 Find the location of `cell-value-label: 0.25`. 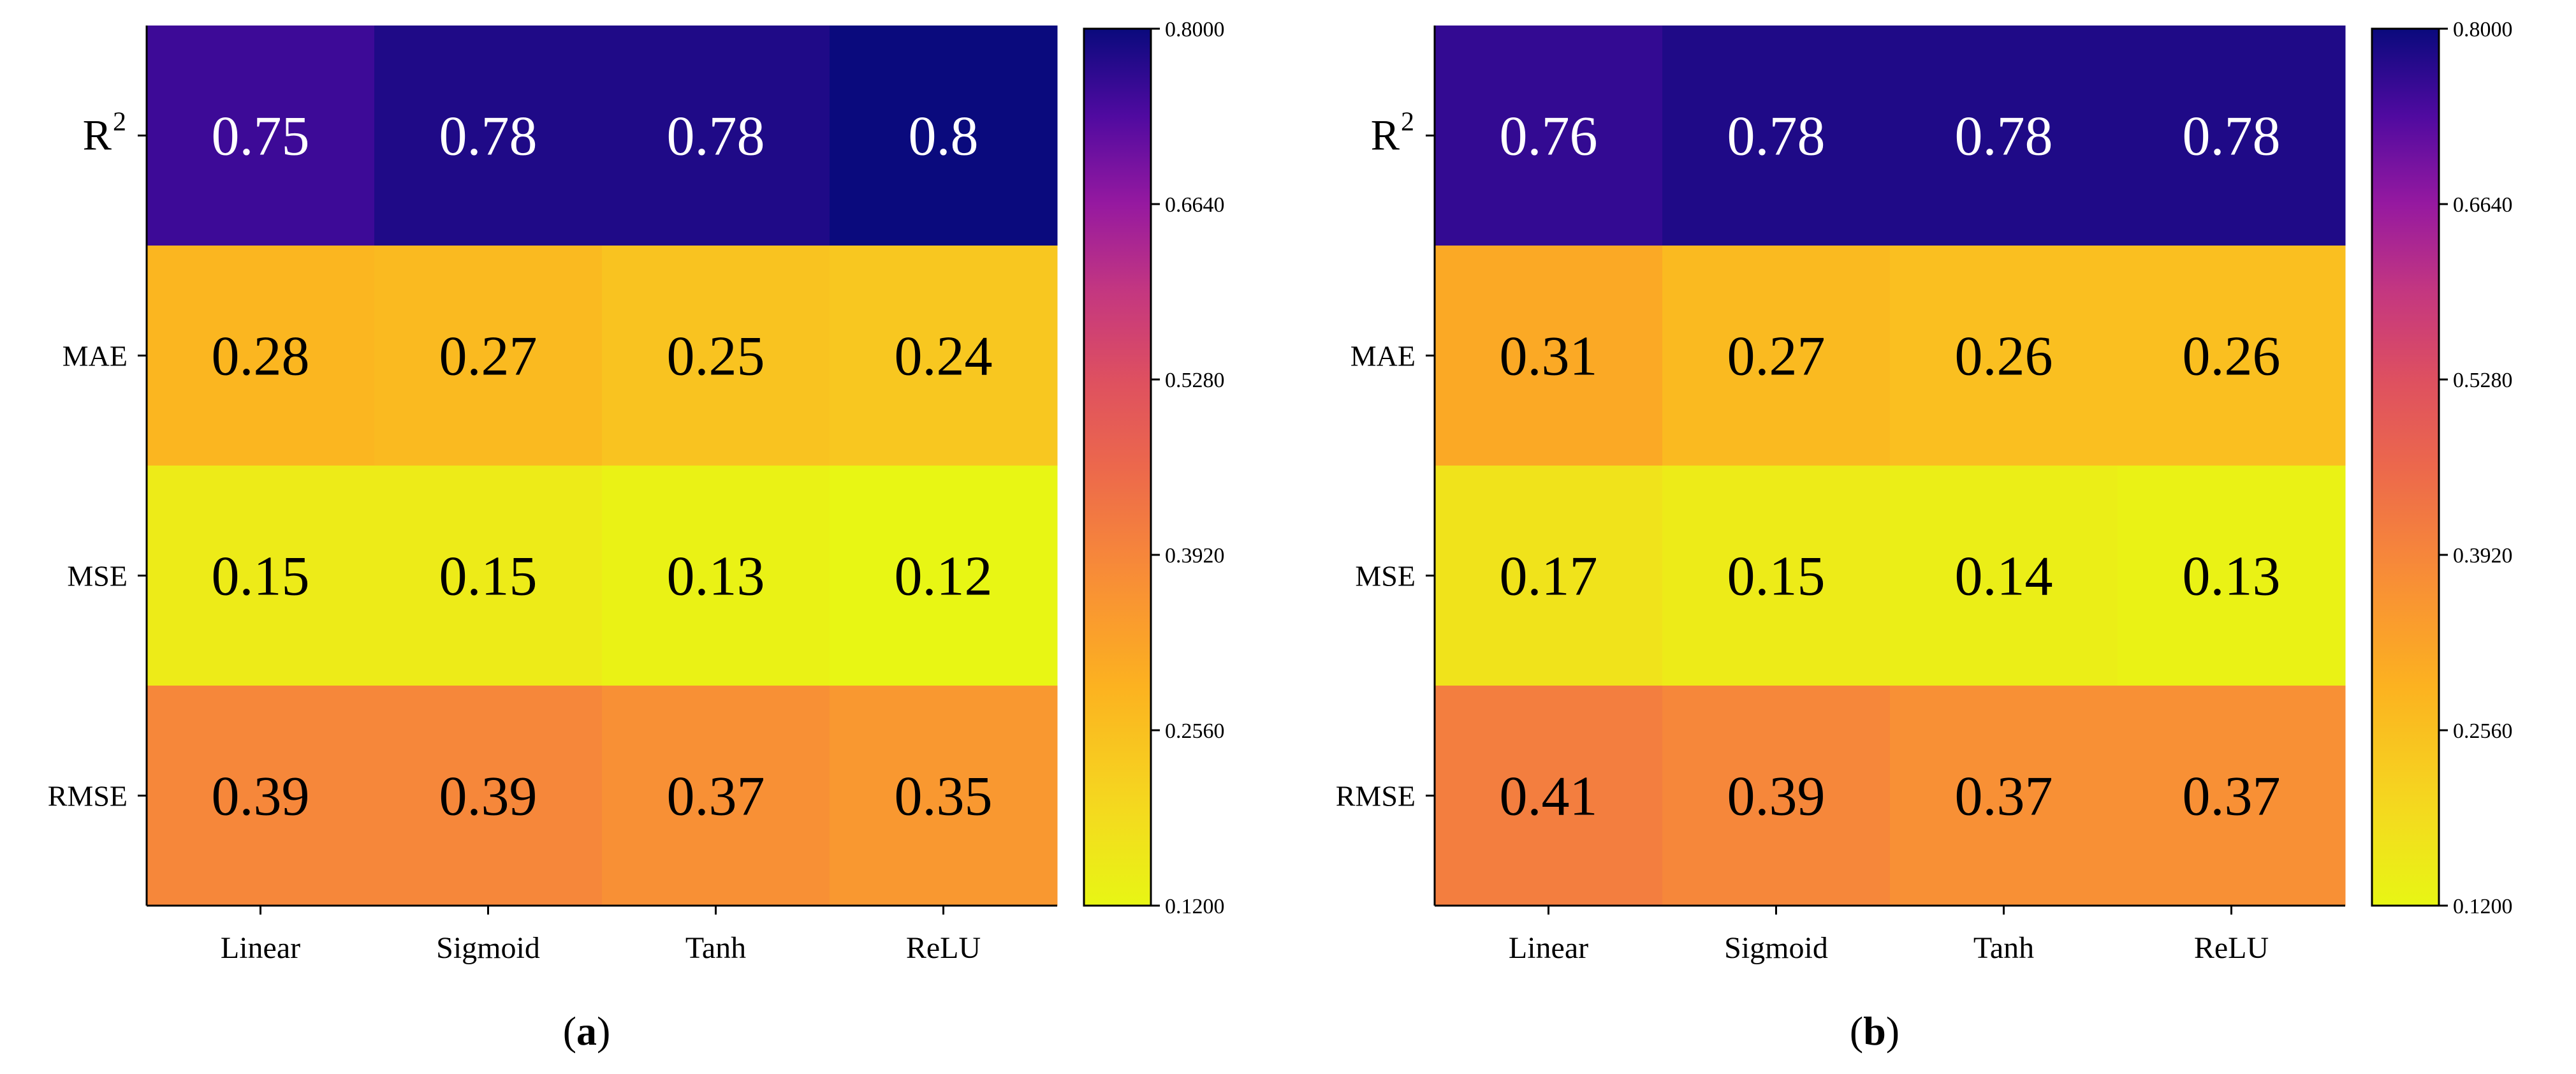

cell-value-label: 0.25 is located at coordinates (716, 357).